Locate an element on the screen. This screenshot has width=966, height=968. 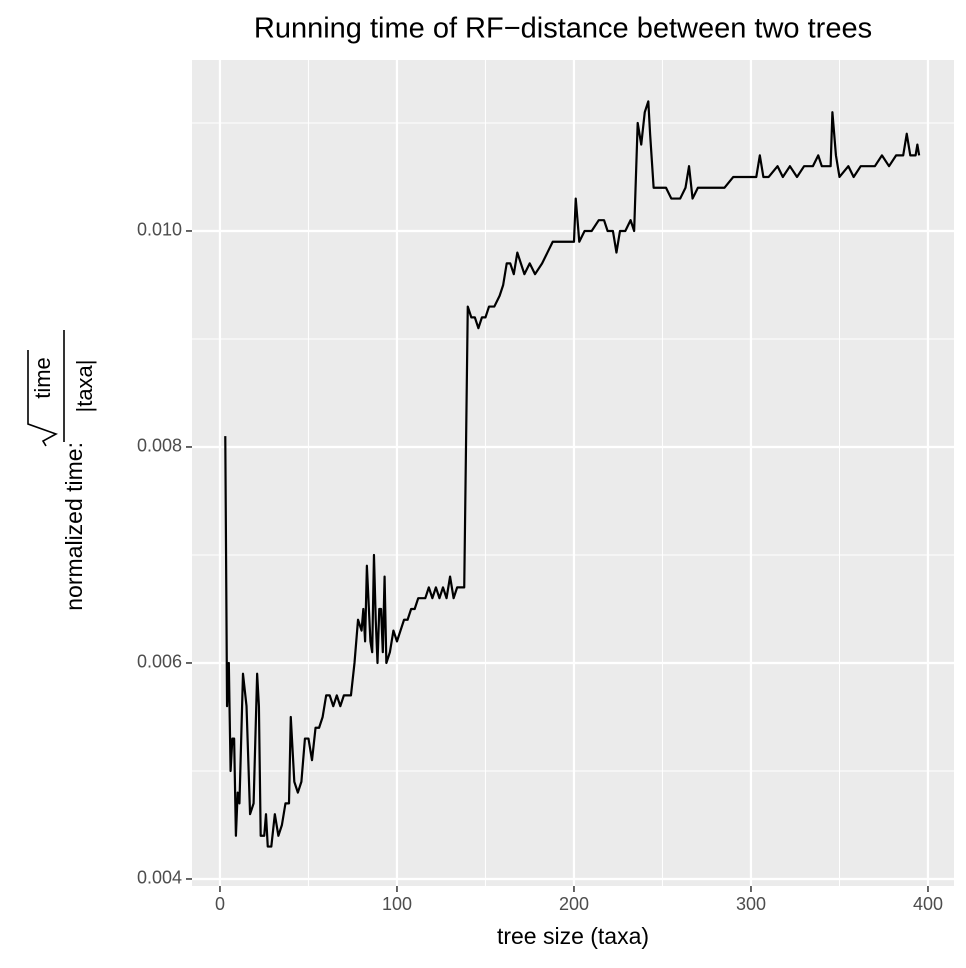
y-tick-label: 0.004 is located at coordinates (159, 878).